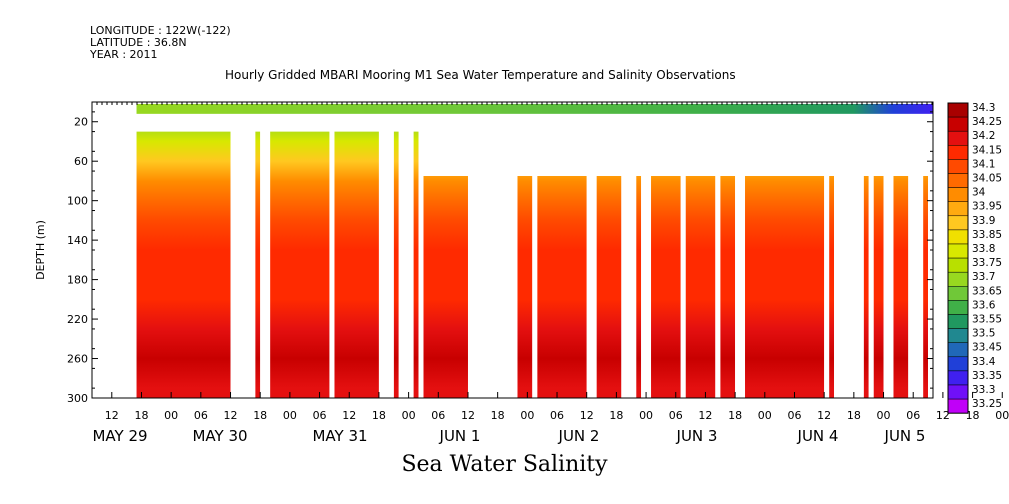 The width and height of the screenshot is (1009, 504). I want to click on y-tick-label: 60, so click(81, 161).